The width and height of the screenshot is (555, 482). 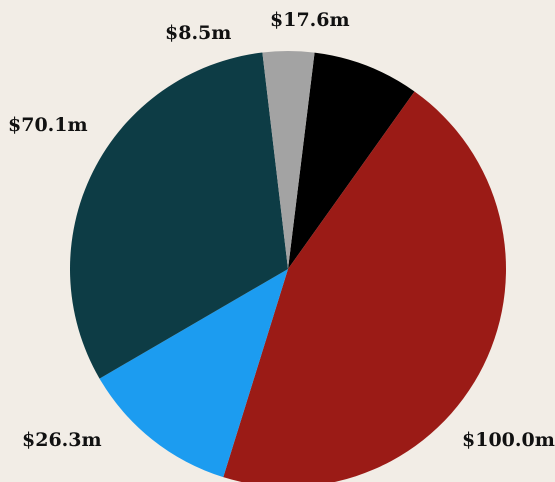 What do you see at coordinates (508, 440) in the screenshot?
I see `slice-label-1: $100.0m` at bounding box center [508, 440].